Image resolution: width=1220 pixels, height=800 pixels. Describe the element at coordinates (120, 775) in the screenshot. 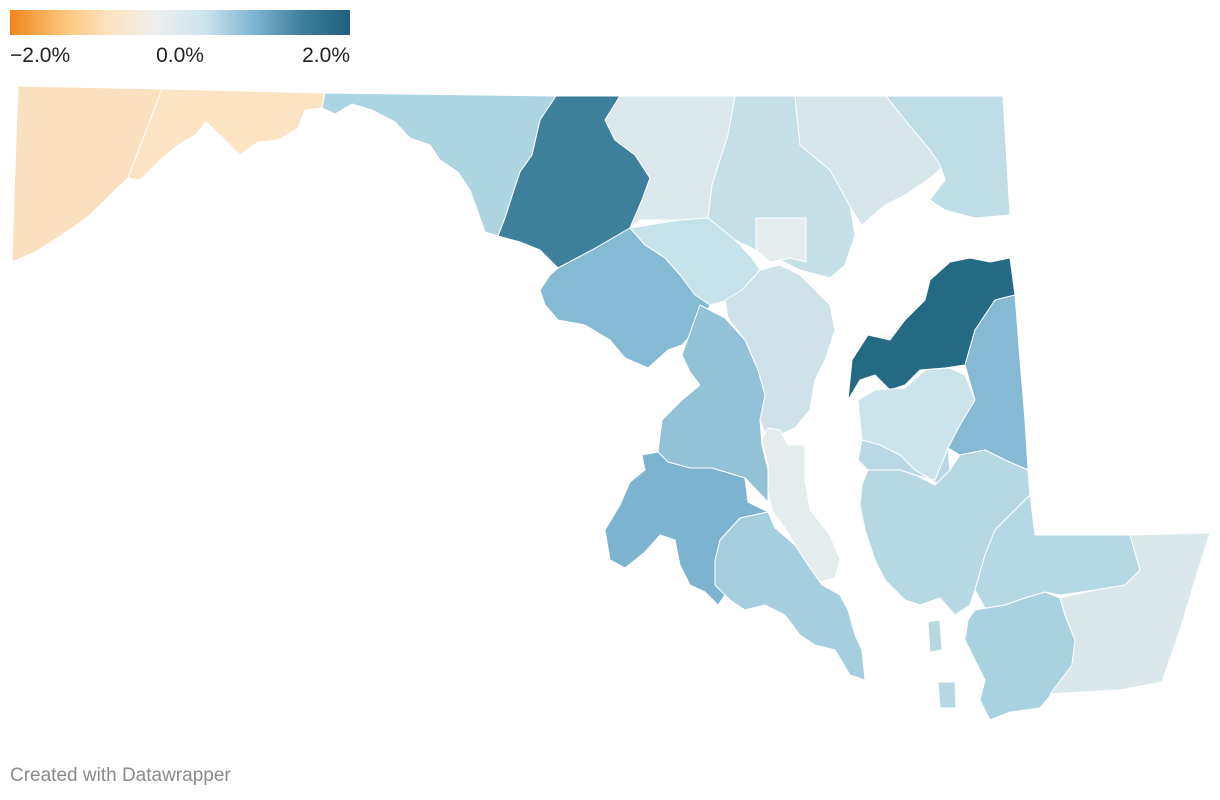

I see `datawrapper-credit: Created with Datawrapper` at that location.